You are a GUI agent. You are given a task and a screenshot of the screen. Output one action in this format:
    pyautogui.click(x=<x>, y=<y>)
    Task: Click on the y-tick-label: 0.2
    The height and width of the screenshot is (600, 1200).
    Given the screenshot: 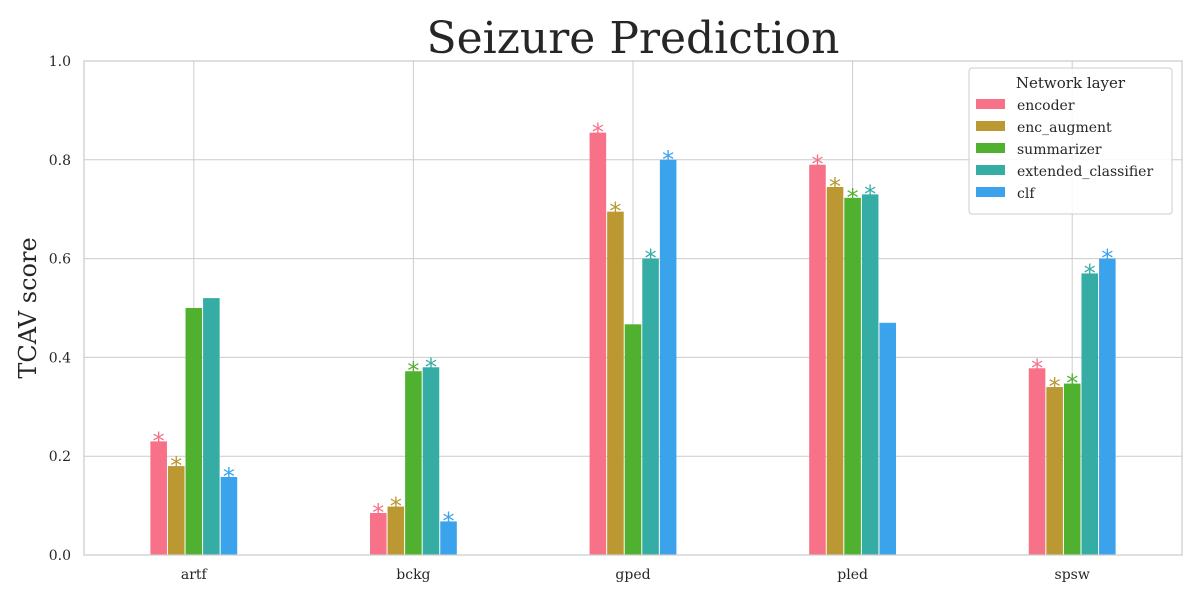 What is the action you would take?
    pyautogui.click(x=60, y=457)
    